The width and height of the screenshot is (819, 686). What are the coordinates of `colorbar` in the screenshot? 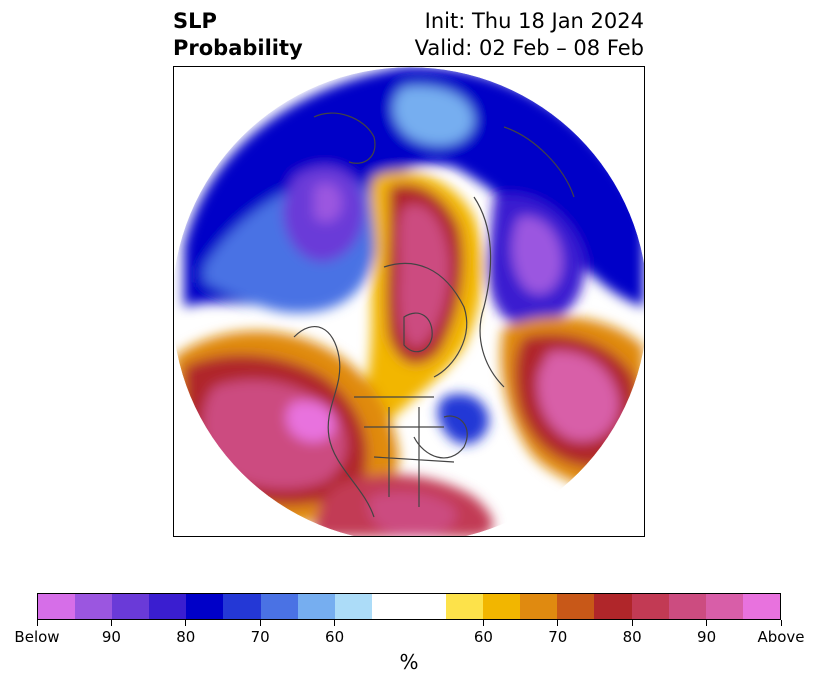 It's located at (409, 606).